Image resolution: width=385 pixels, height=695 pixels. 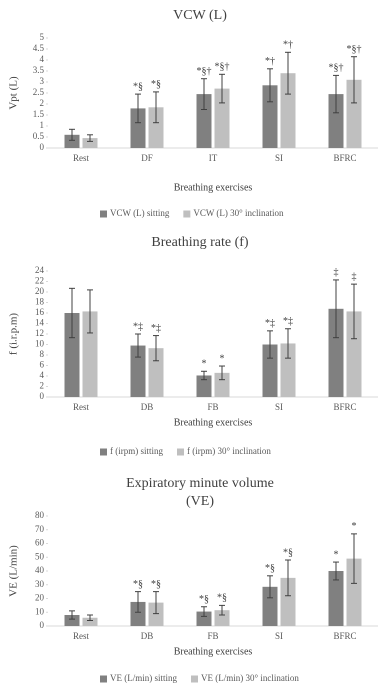 What do you see at coordinates (229, 451) in the screenshot?
I see `legend-label: f (irpm) 30° inclination` at bounding box center [229, 451].